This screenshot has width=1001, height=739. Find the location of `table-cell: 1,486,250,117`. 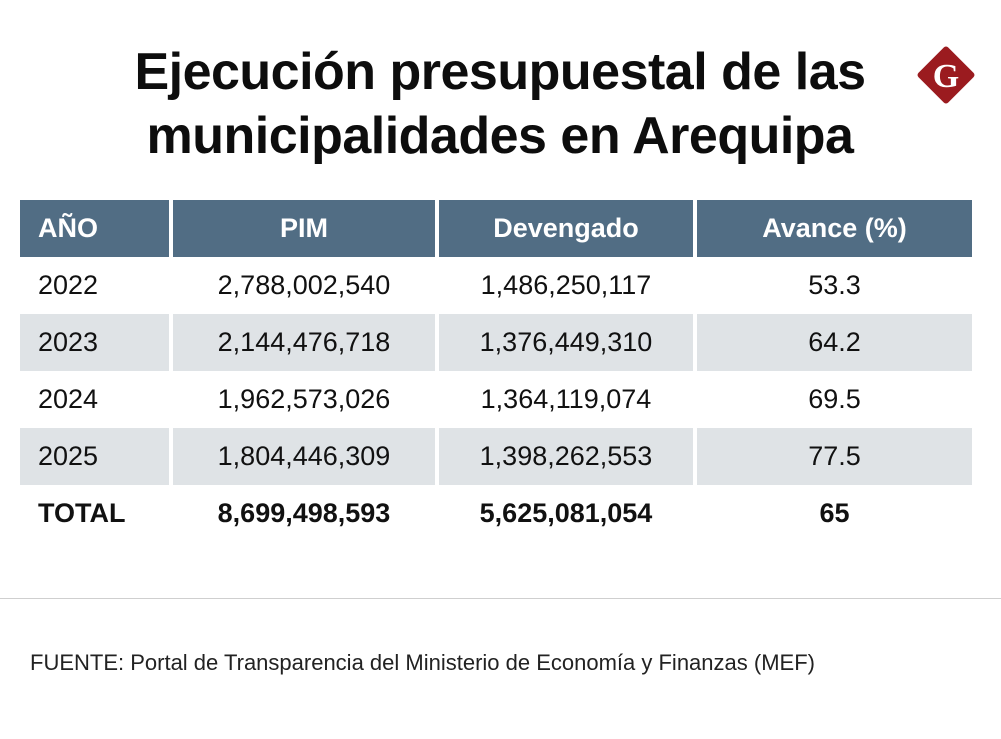

table-cell: 1,486,250,117 is located at coordinates (566, 285).